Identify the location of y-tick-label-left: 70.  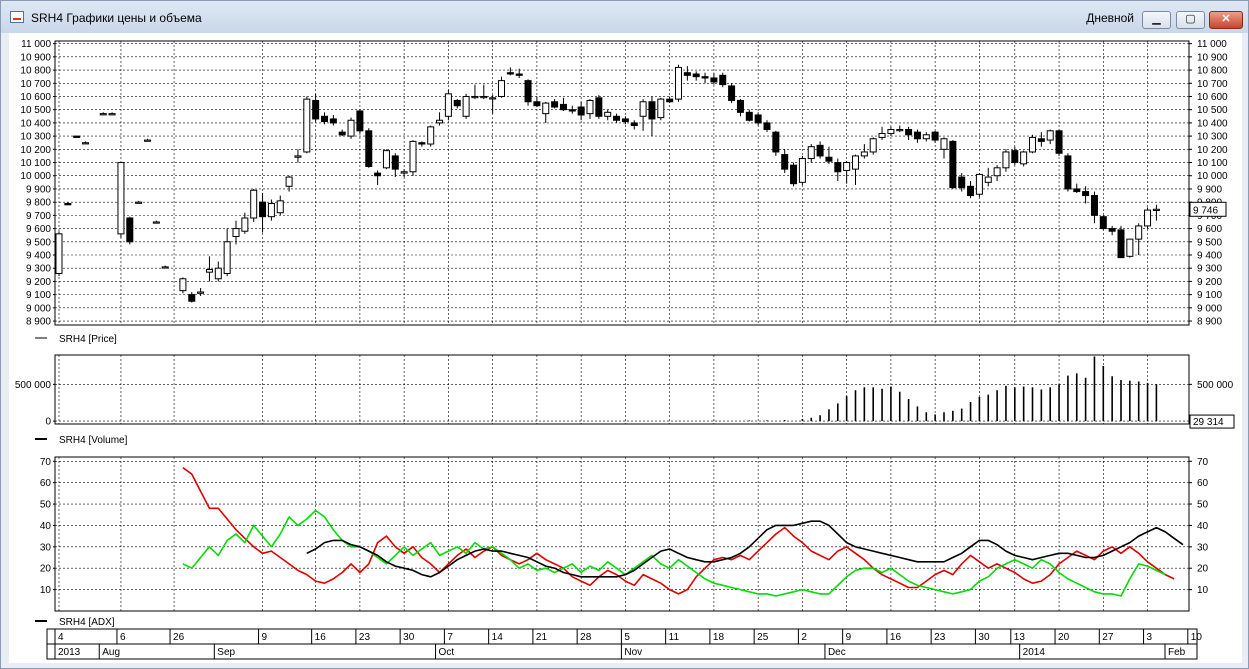
(46, 462).